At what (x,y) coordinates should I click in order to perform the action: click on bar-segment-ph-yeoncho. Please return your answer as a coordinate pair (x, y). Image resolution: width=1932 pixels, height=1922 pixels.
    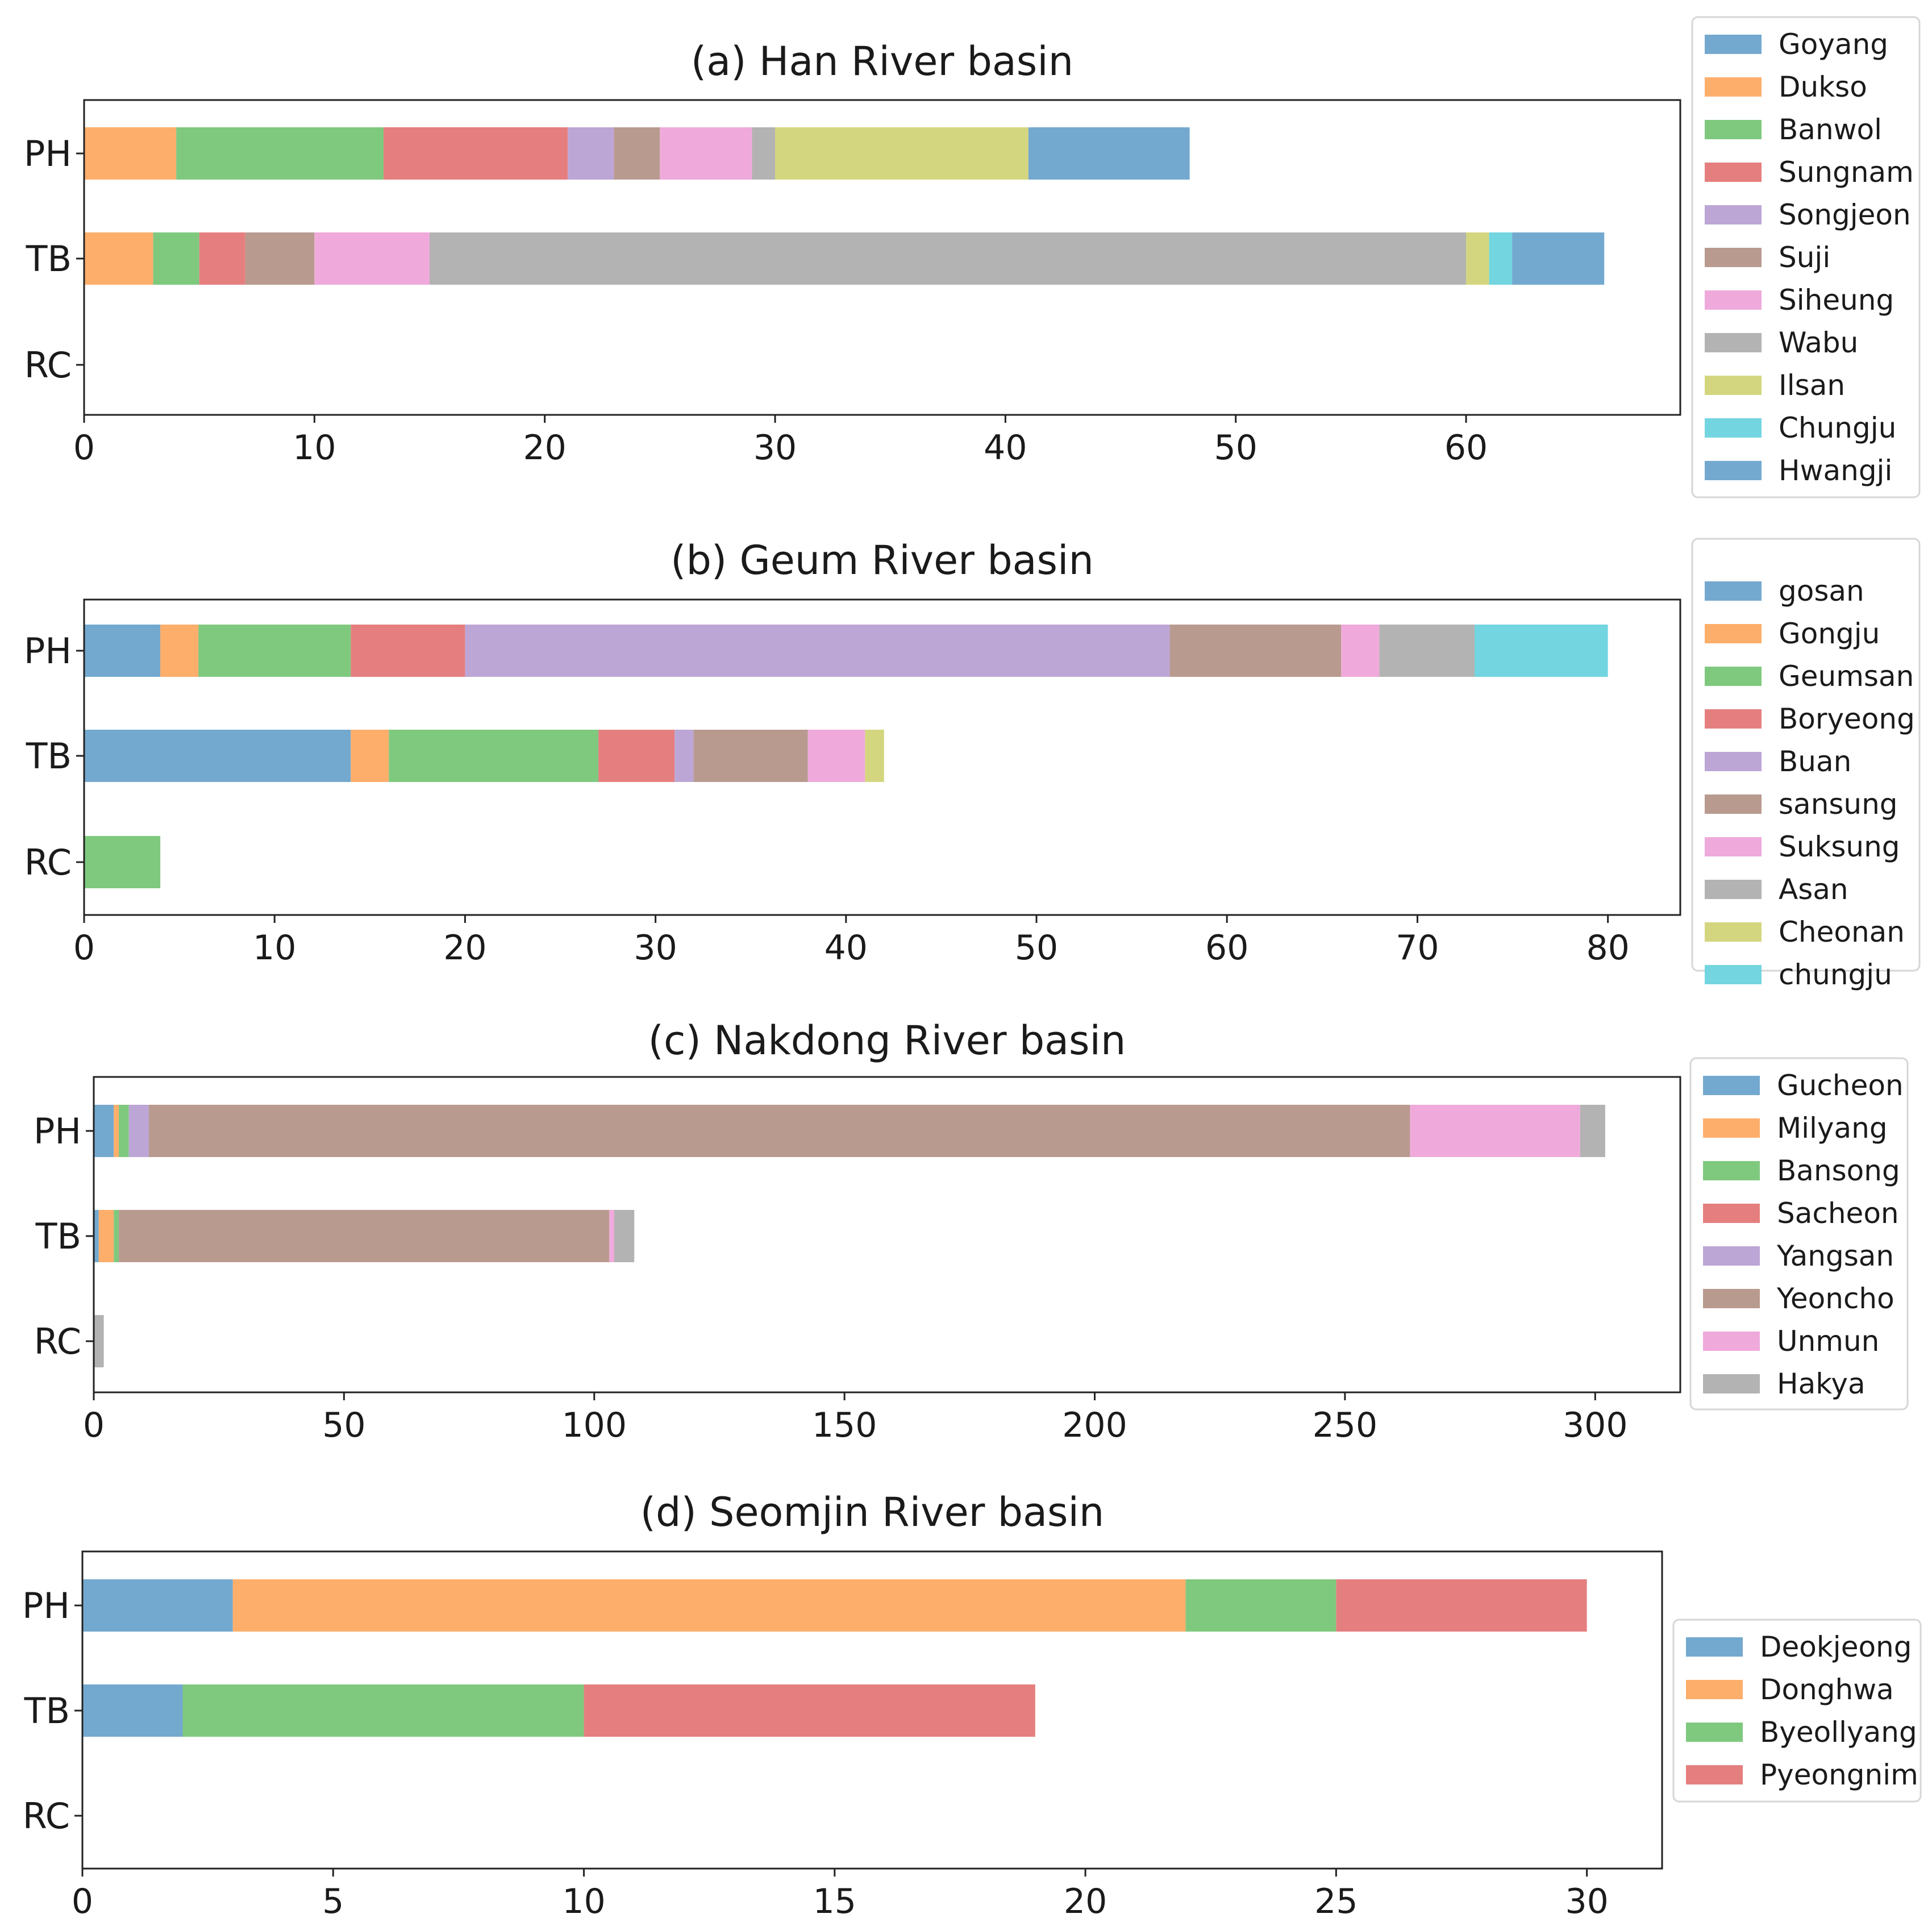
    Looking at the image, I should click on (779, 1131).